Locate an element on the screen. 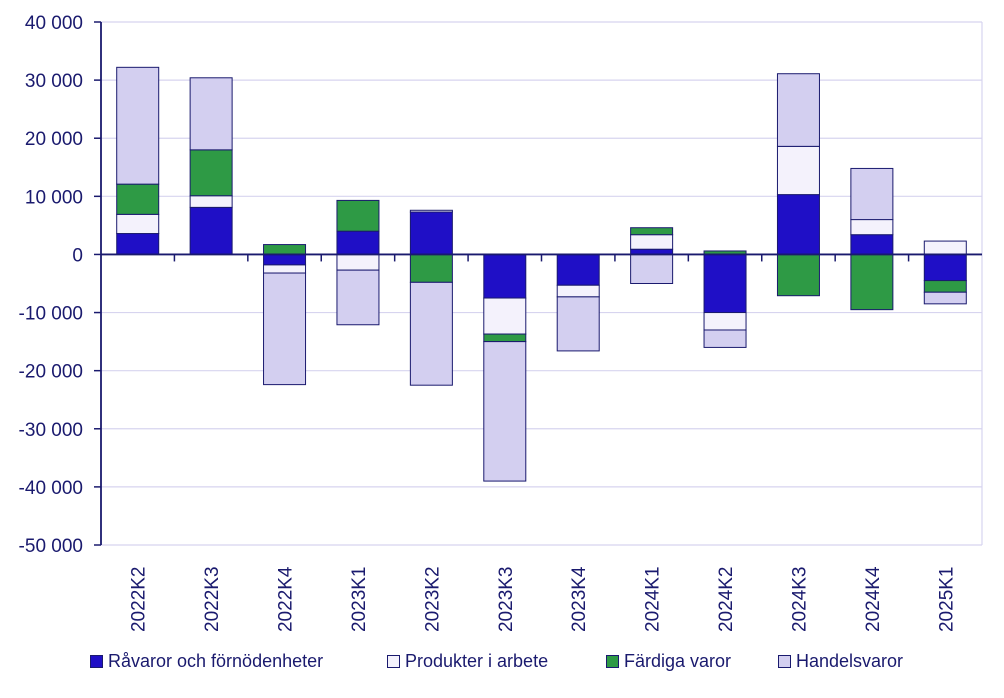  legend-swatch-ravaror is located at coordinates (96, 661).